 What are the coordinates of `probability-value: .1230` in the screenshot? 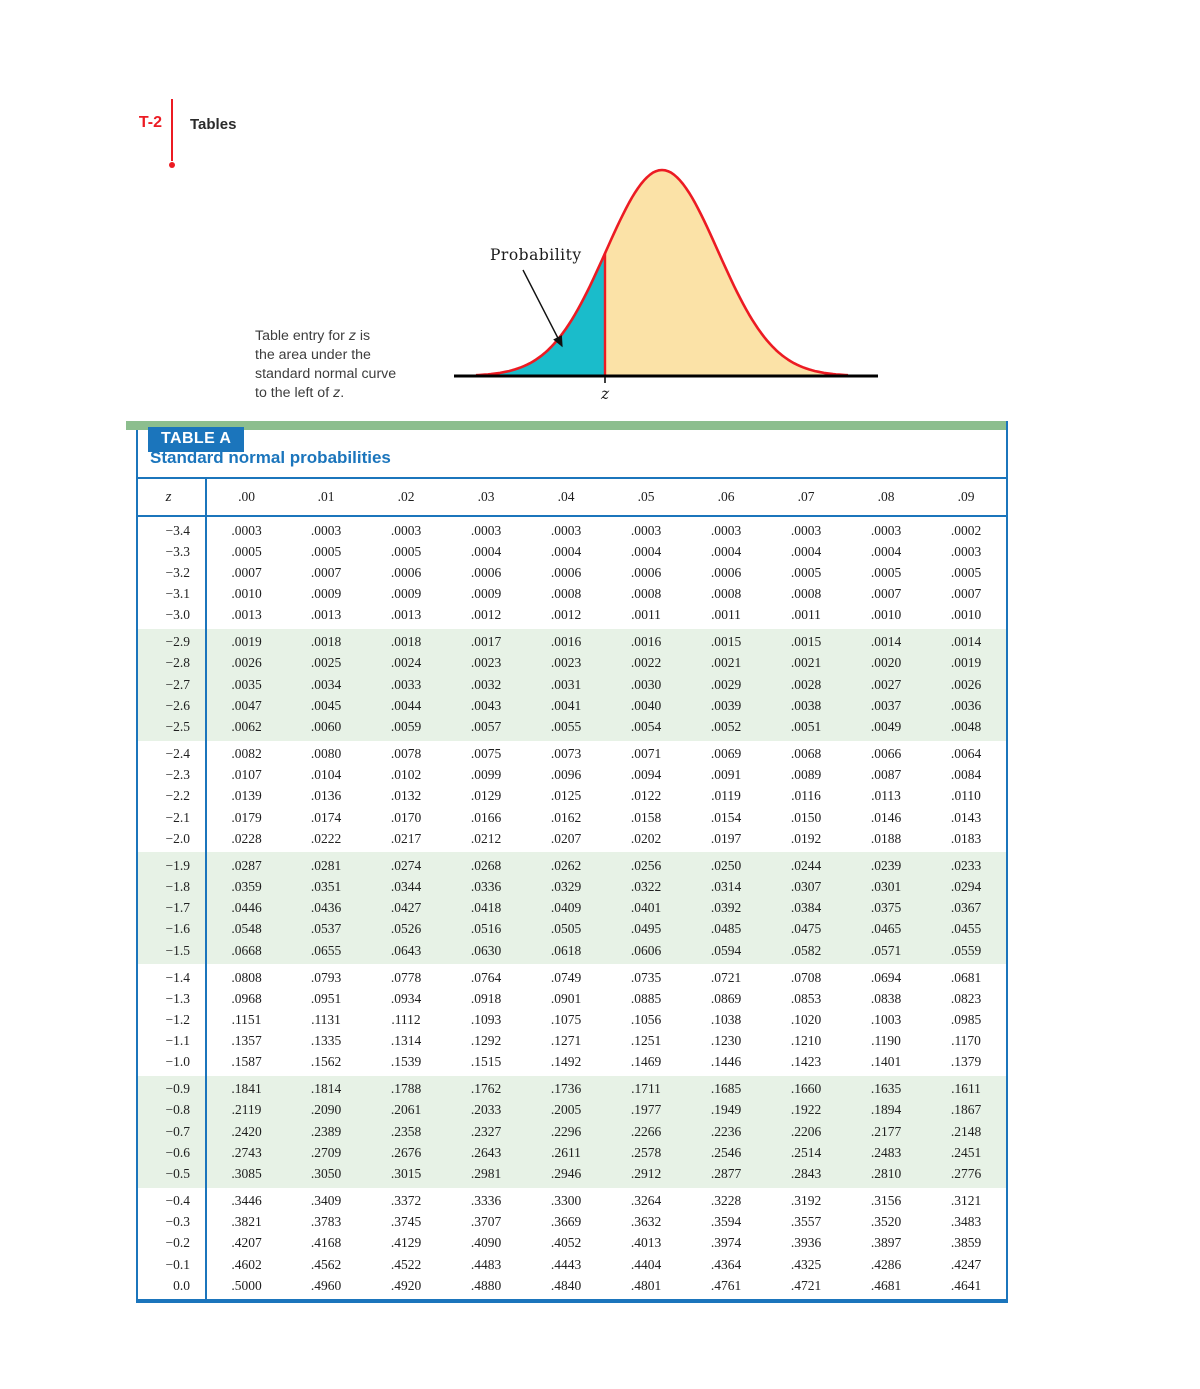 It's located at (726, 1041).